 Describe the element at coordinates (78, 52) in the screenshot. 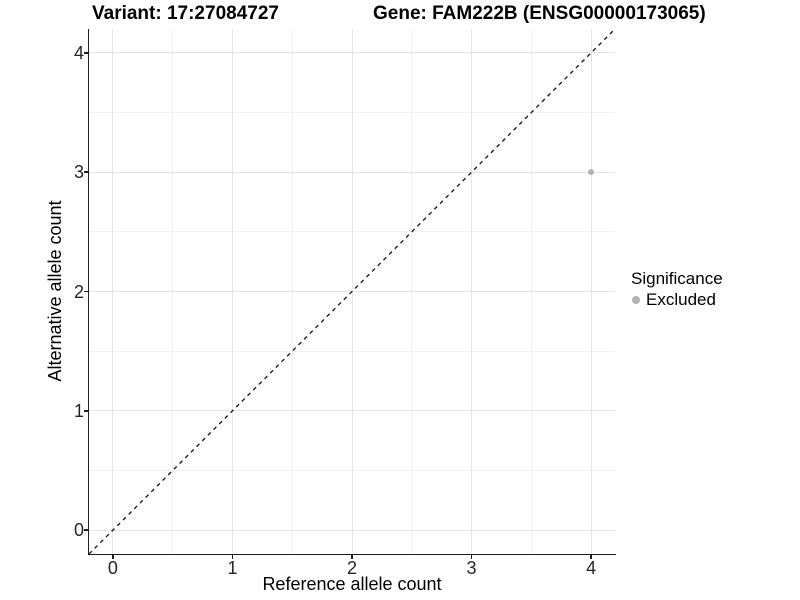

I see `y-tick-label: 4` at that location.